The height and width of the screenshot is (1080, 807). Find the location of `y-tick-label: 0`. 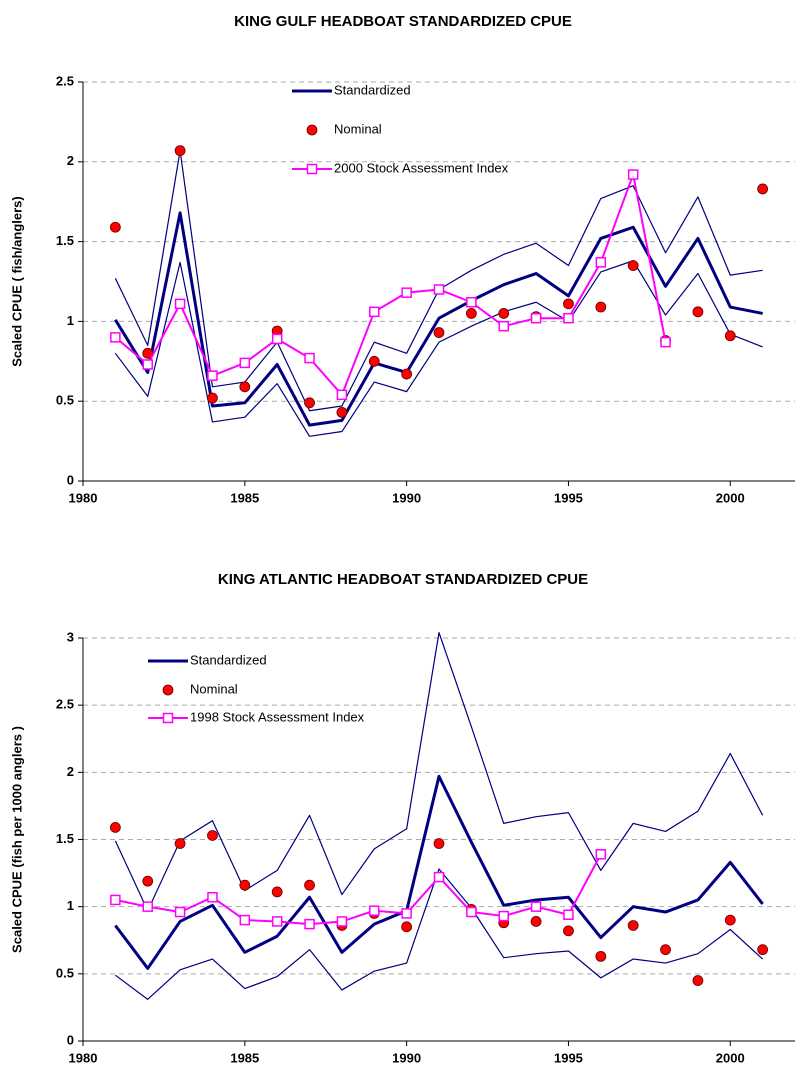

y-tick-label: 0 is located at coordinates (70, 1039).